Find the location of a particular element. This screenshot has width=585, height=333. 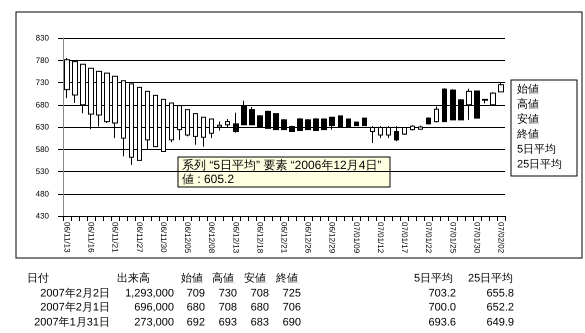

x-tick-label: 06/11/13 is located at coordinates (67, 238).